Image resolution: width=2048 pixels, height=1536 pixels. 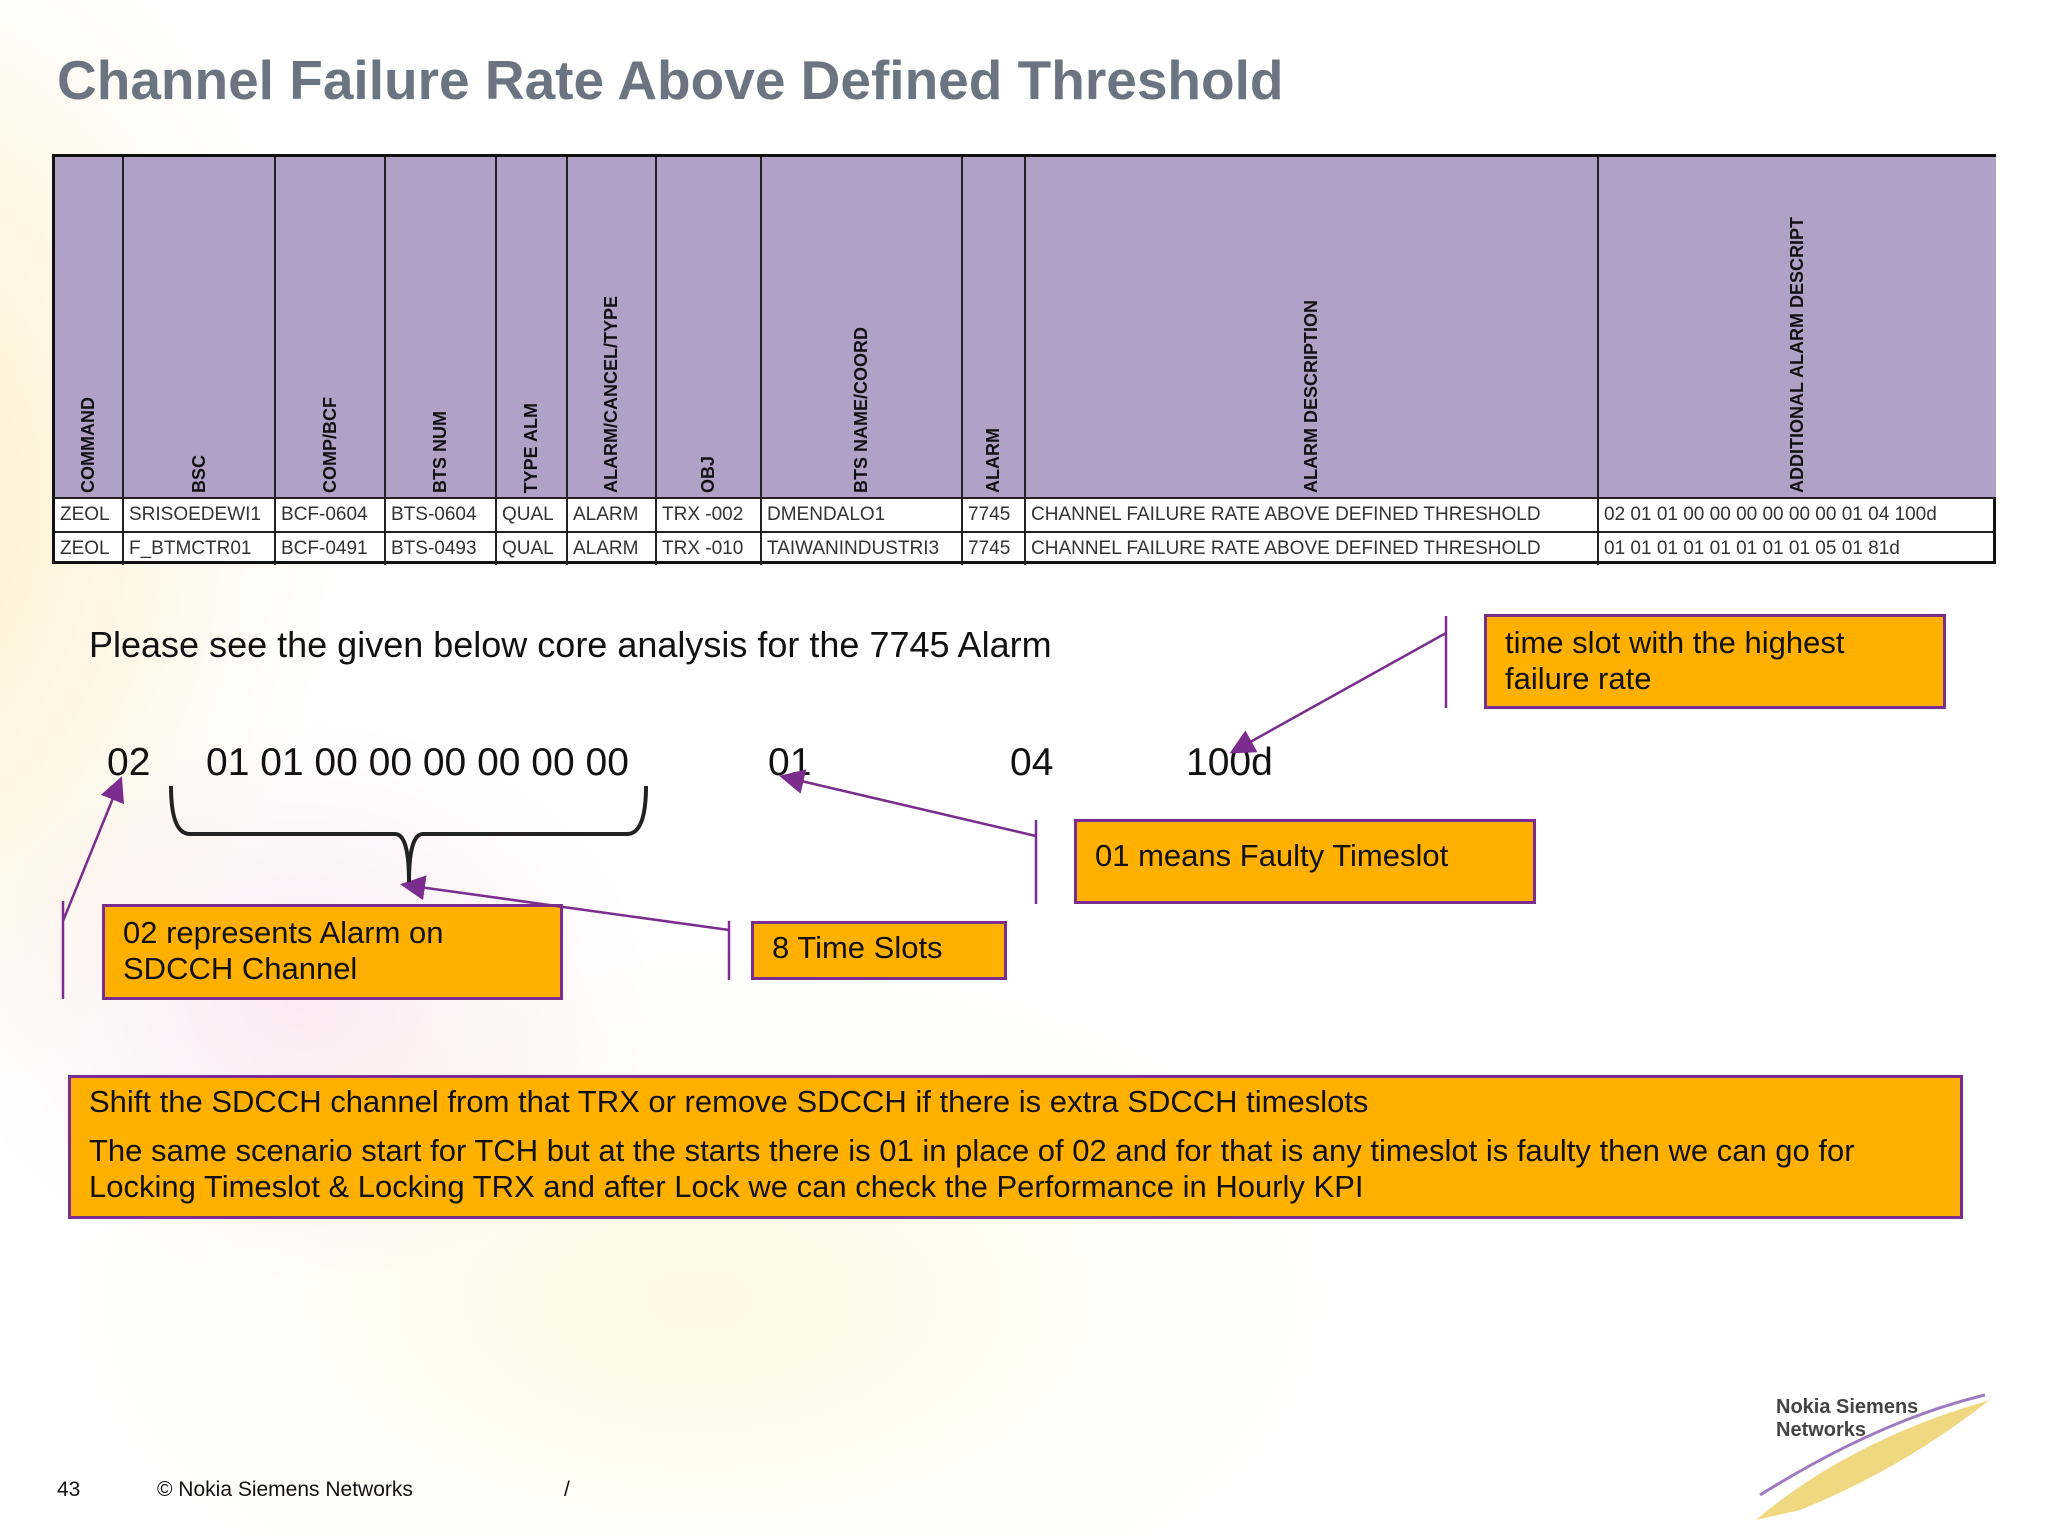 What do you see at coordinates (69, 1489) in the screenshot?
I see `page-number: 43` at bounding box center [69, 1489].